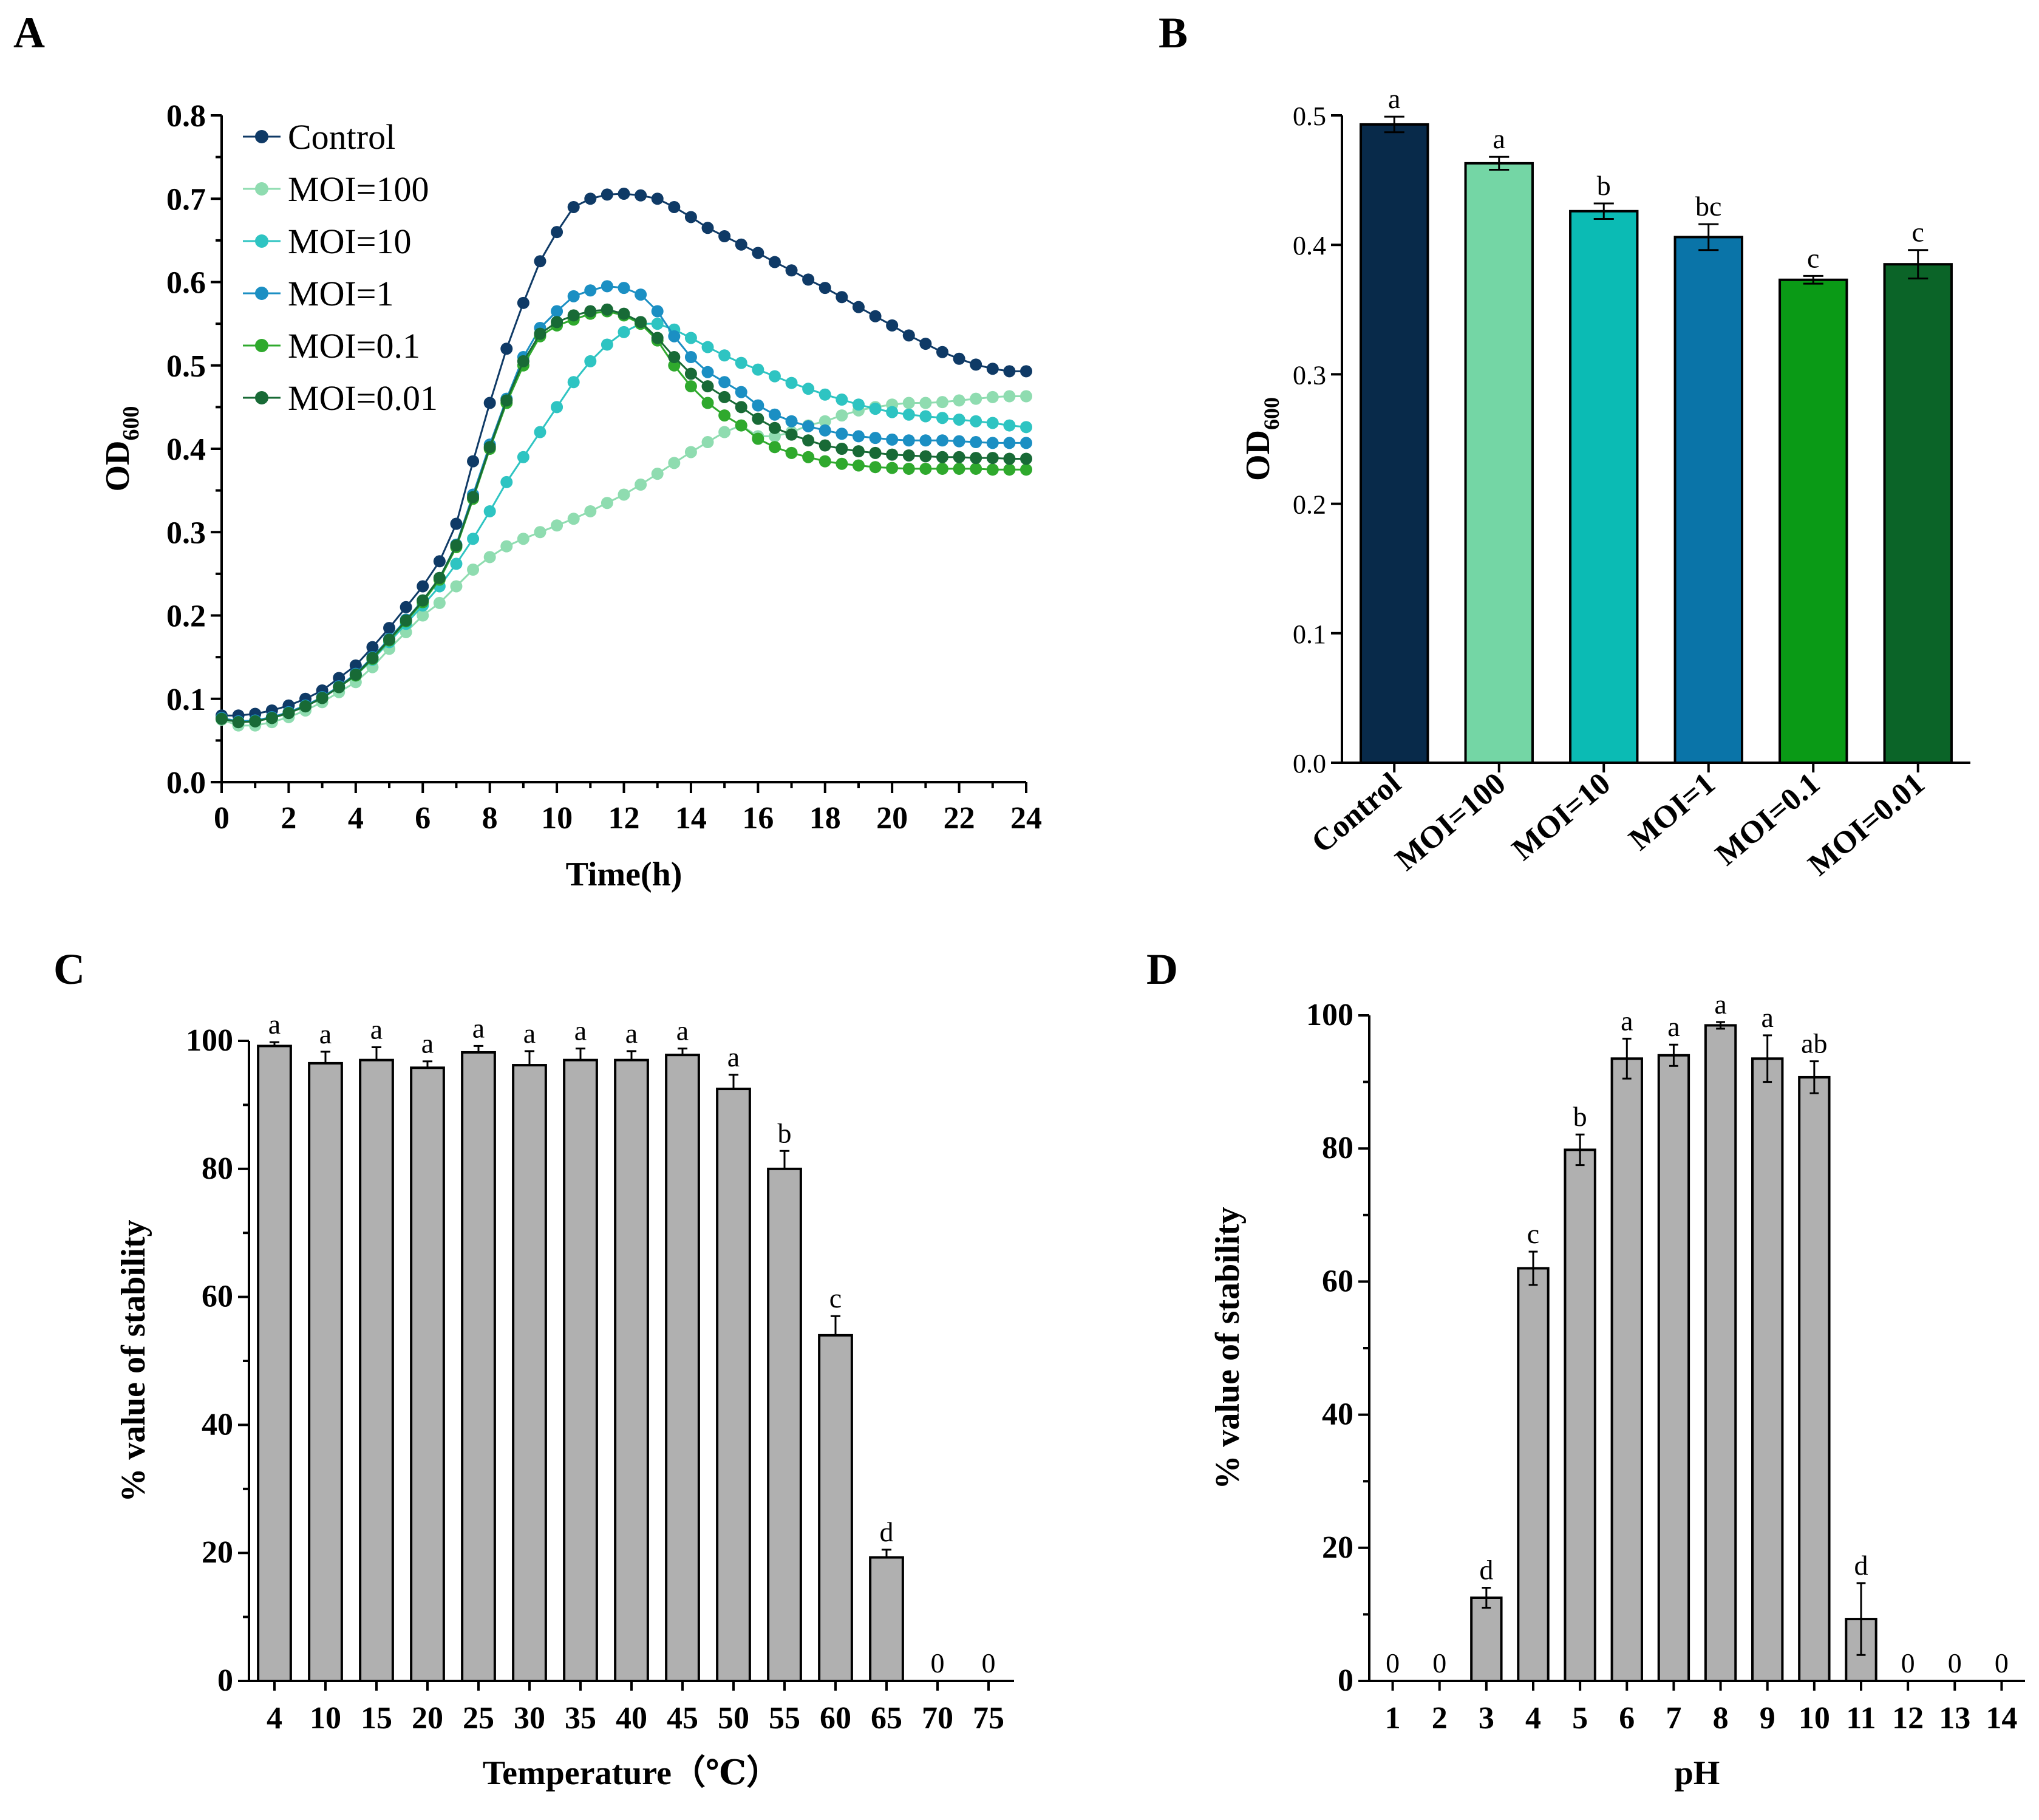 The width and height of the screenshot is (2039, 1820). I want to click on x-tick-label: MOI=10, so click(1561, 817).